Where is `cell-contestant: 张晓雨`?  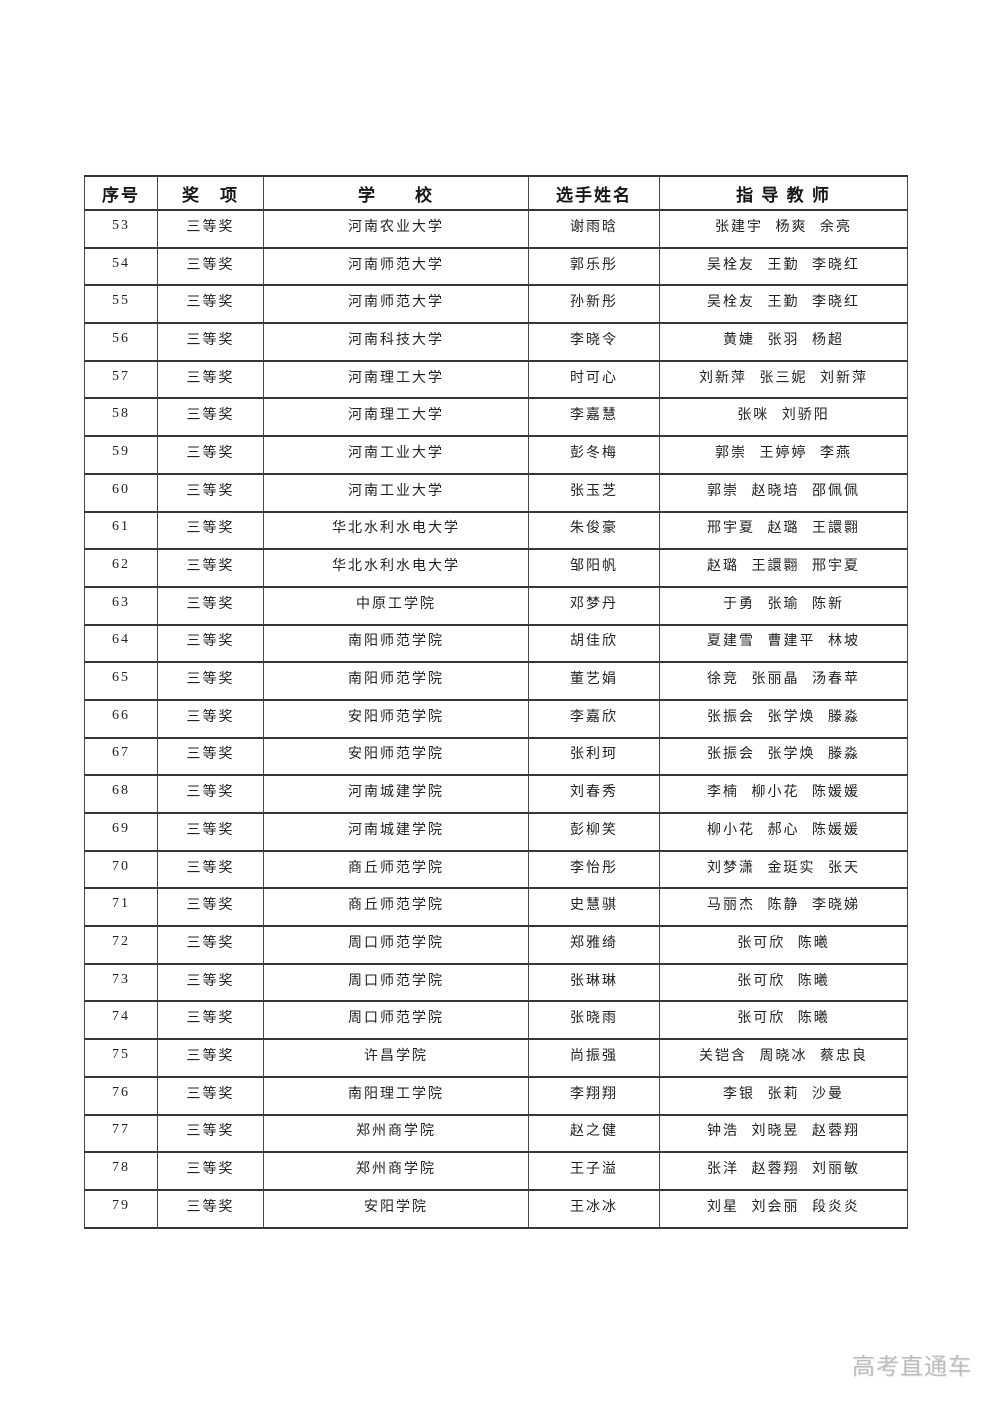 cell-contestant: 张晓雨 is located at coordinates (594, 1020).